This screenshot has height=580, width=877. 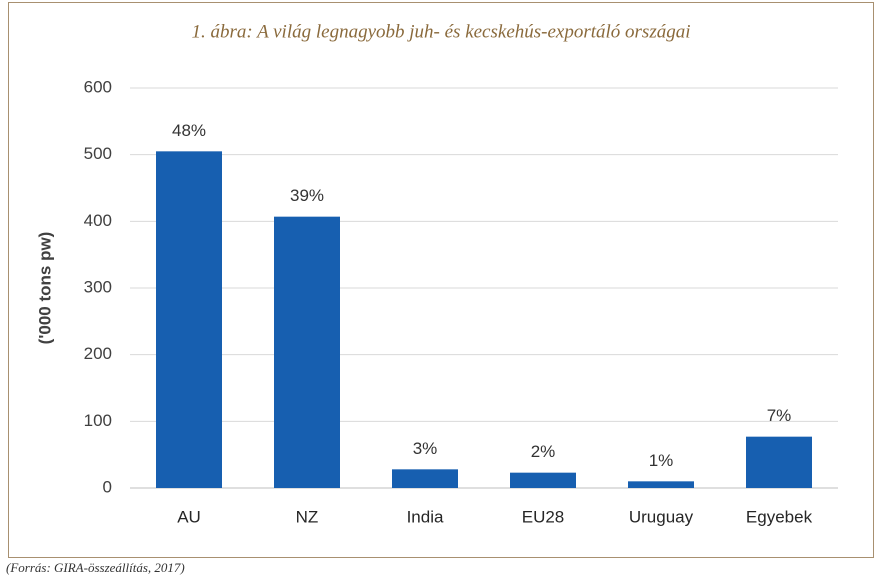 I want to click on y-tick-label: 100, so click(x=98, y=420).